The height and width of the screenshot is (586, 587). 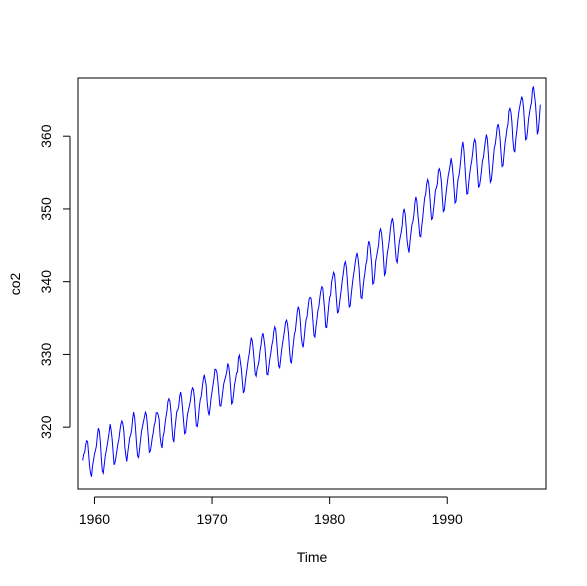 What do you see at coordinates (46, 355) in the screenshot?
I see `y-tick-label: 330` at bounding box center [46, 355].